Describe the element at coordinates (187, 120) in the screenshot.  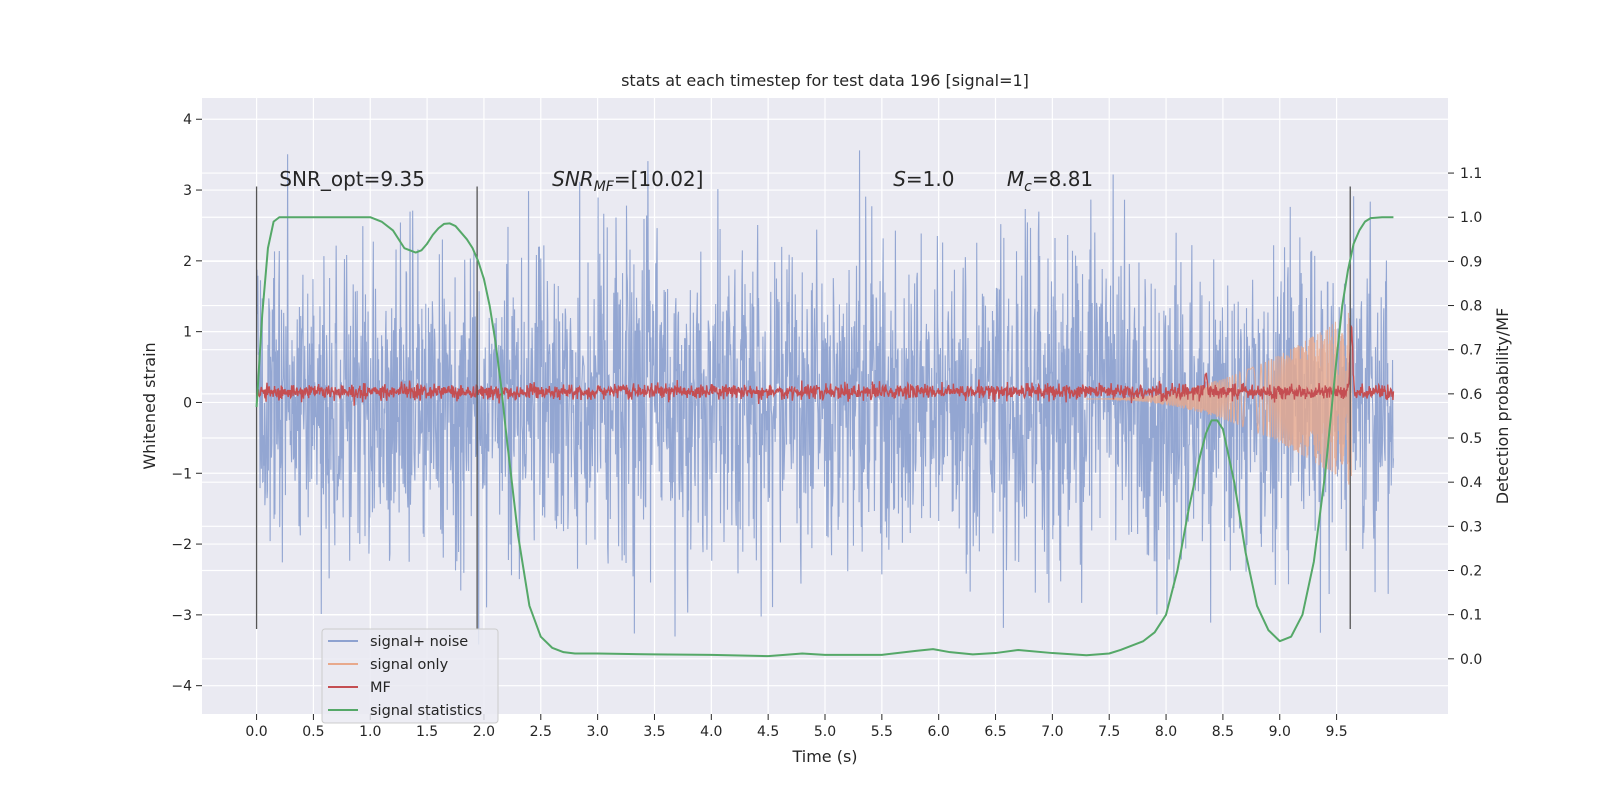
I see `y-tick-label: 4` at that location.